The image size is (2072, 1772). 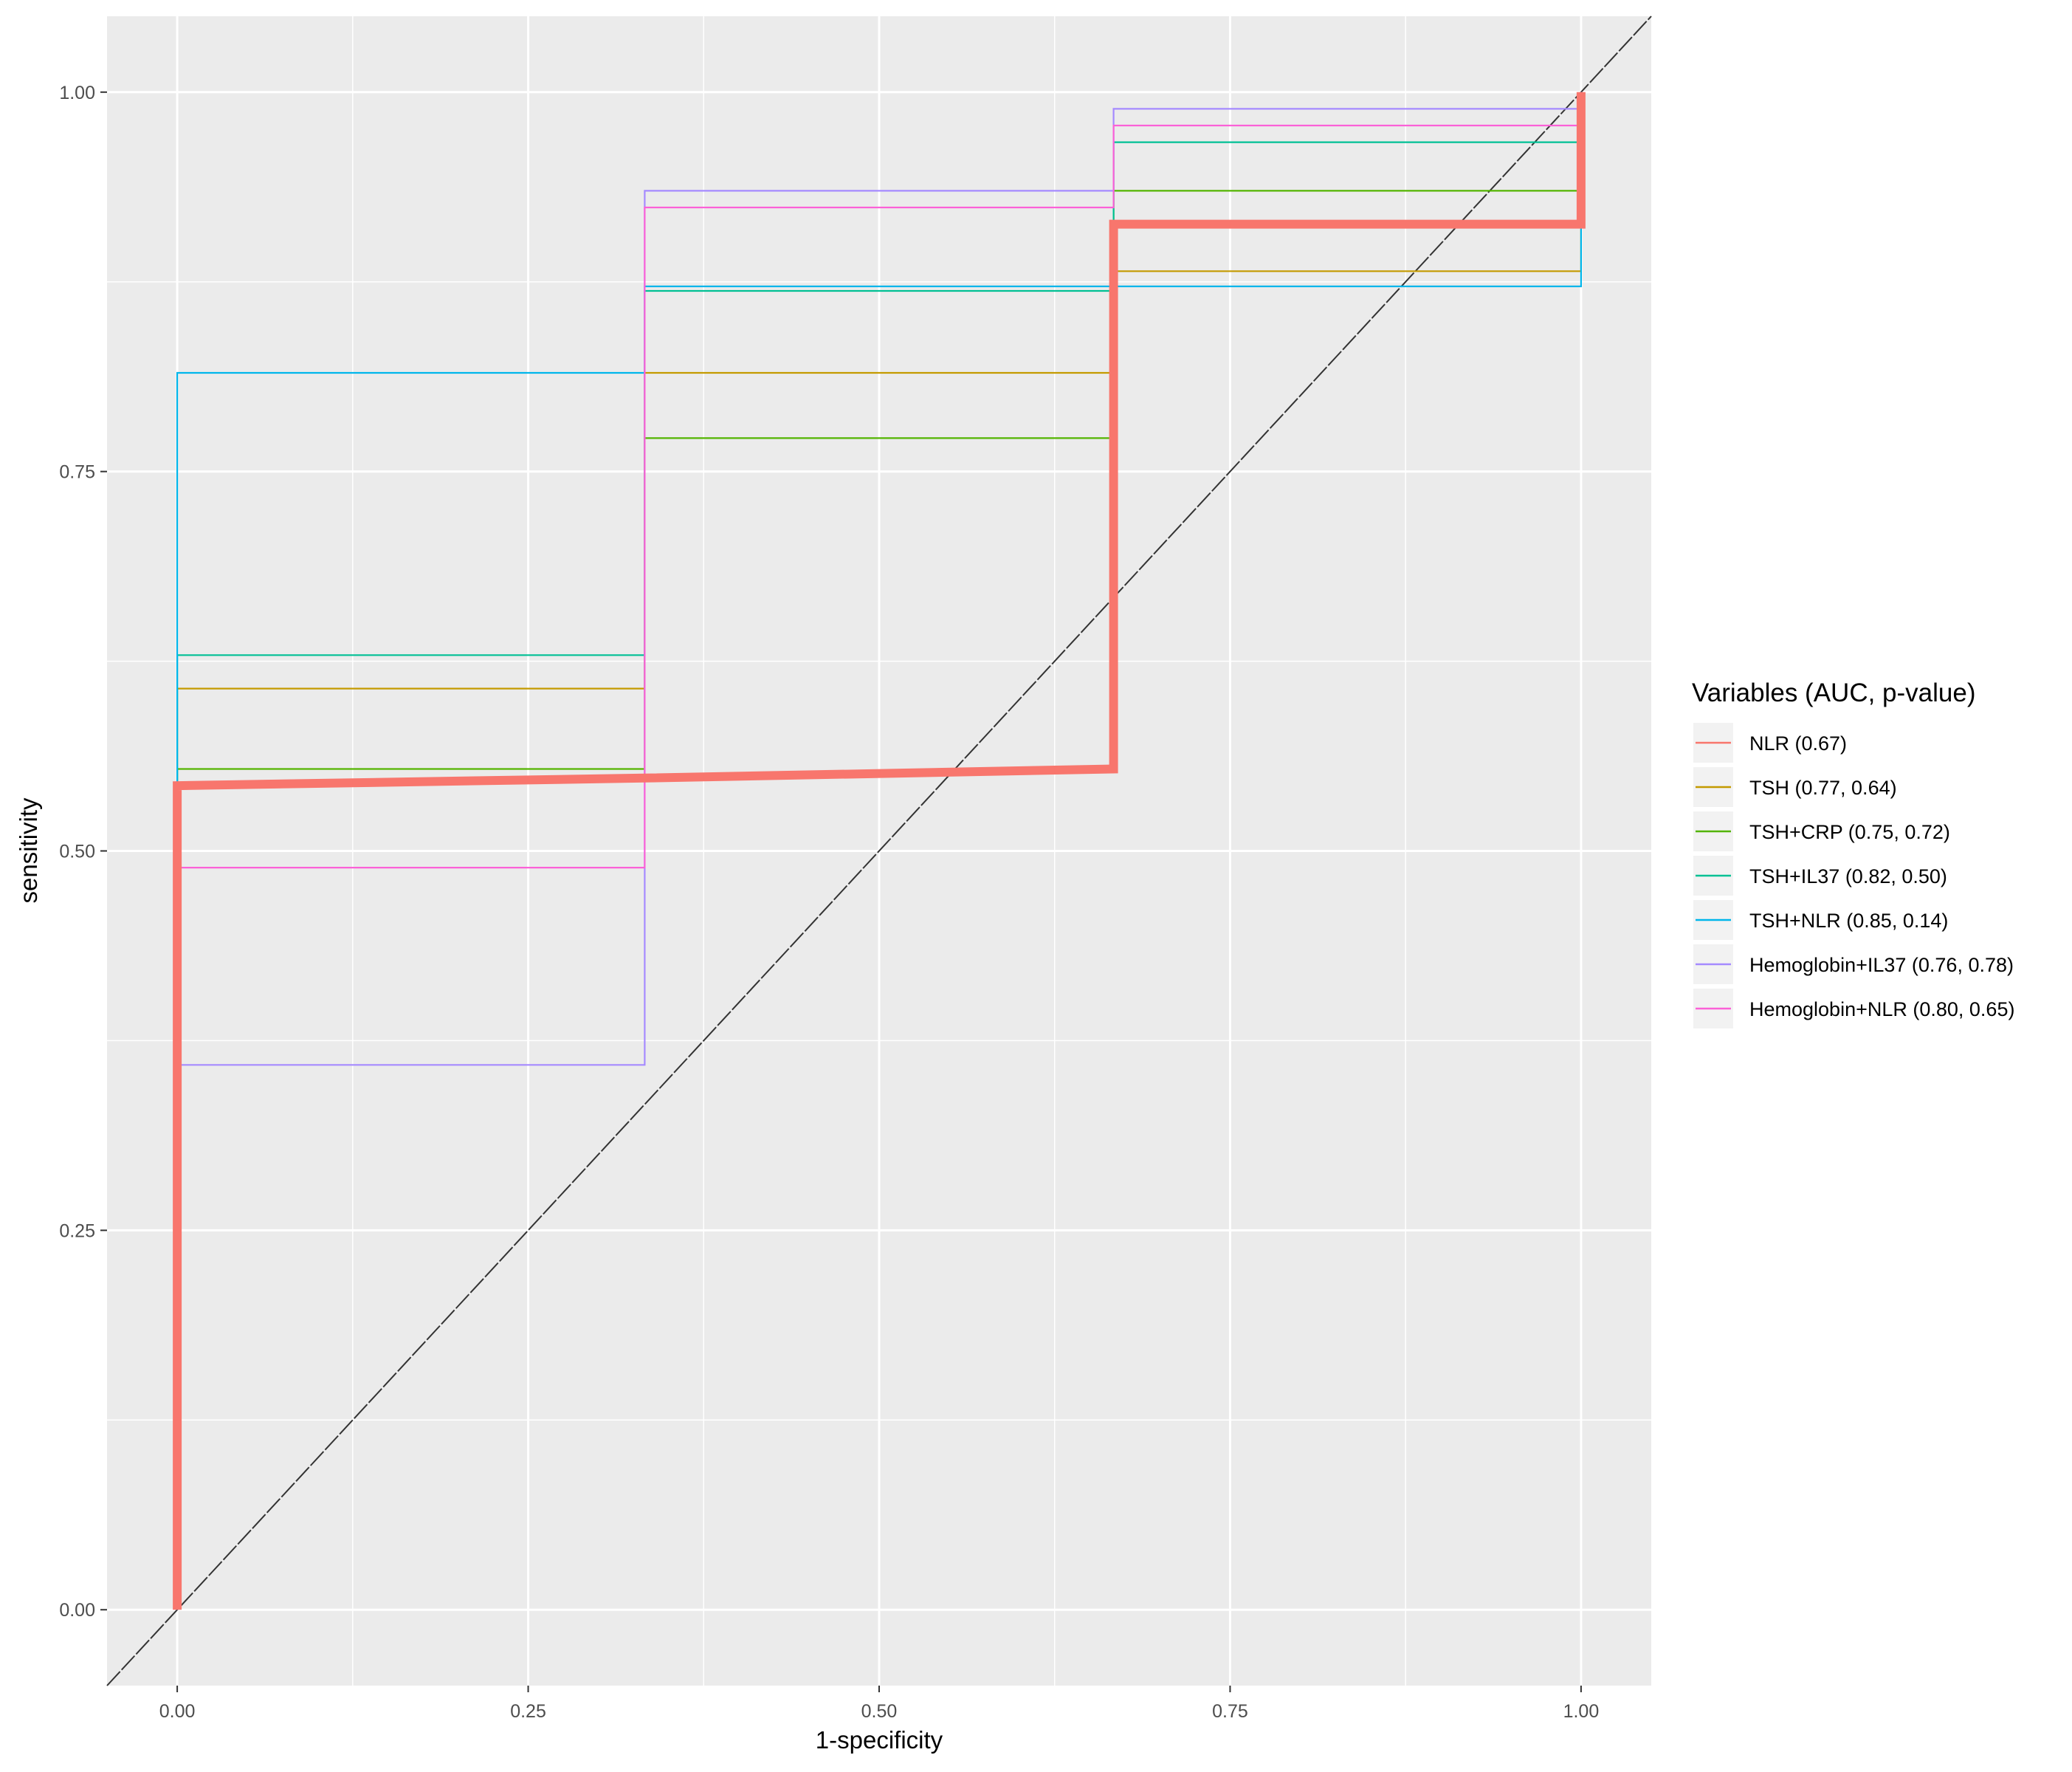 What do you see at coordinates (77, 93) in the screenshot?
I see `y-tick-label: 1.00` at bounding box center [77, 93].